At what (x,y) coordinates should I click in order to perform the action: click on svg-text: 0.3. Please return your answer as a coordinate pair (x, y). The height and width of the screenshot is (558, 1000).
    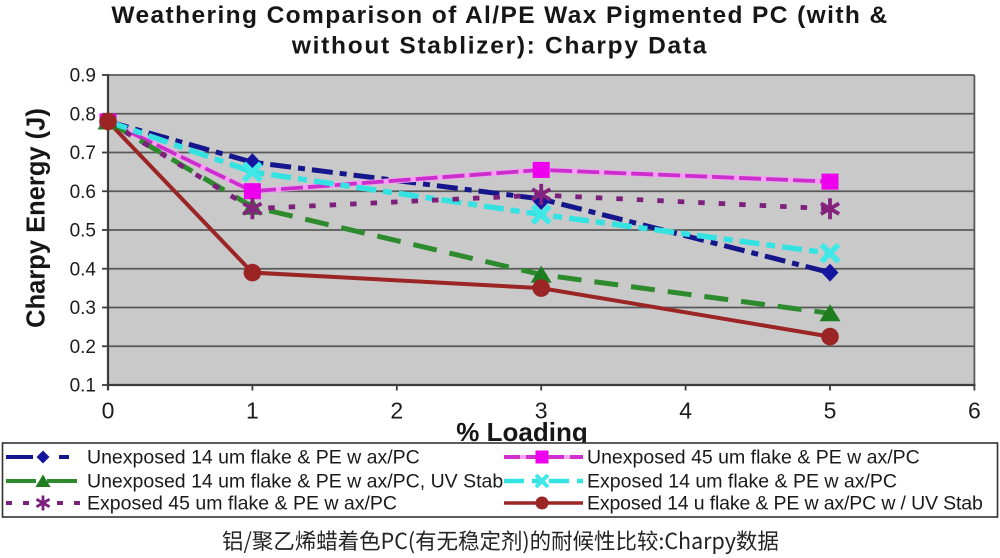
    Looking at the image, I should click on (83, 308).